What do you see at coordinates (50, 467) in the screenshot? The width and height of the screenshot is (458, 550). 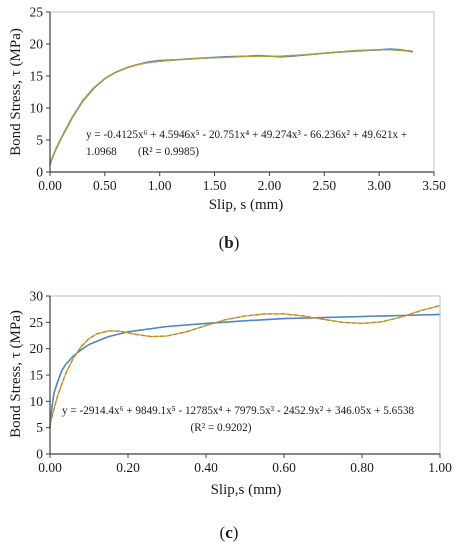 I see `chart-c-x-tick-label: 0.00` at bounding box center [50, 467].